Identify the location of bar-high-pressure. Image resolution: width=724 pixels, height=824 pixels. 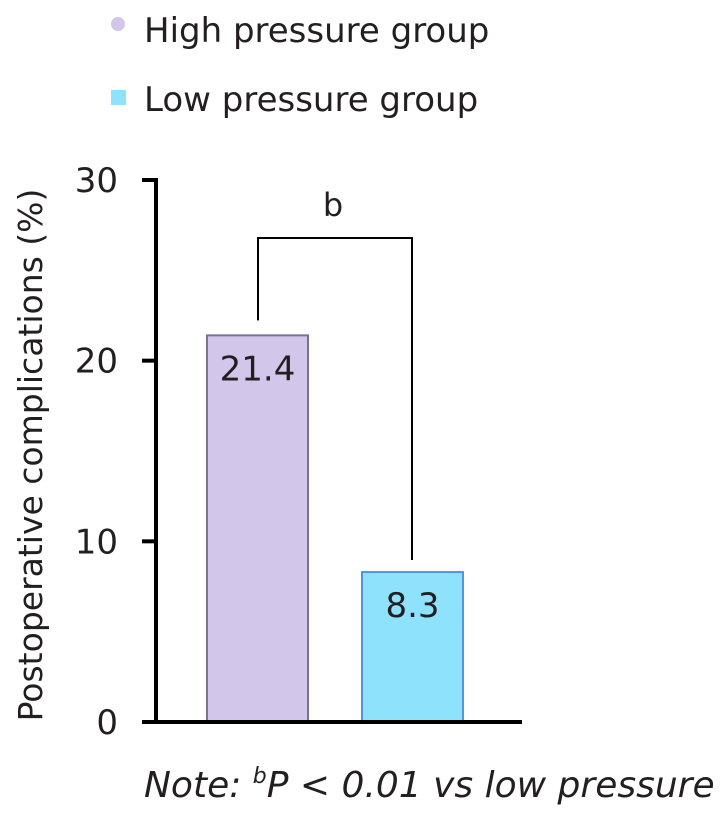
(257, 528).